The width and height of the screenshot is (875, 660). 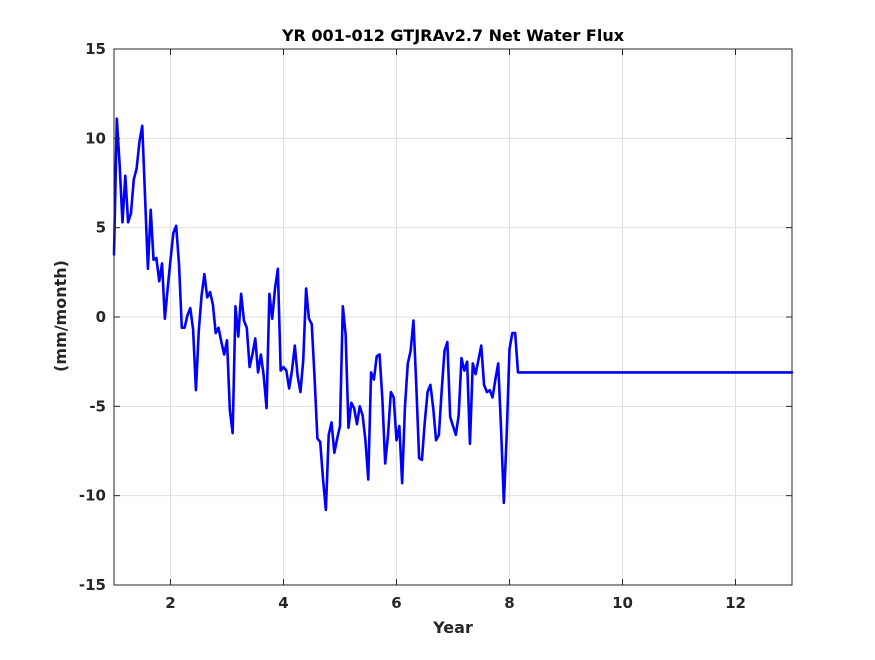 I want to click on y-tick-label: 5, so click(x=101, y=228).